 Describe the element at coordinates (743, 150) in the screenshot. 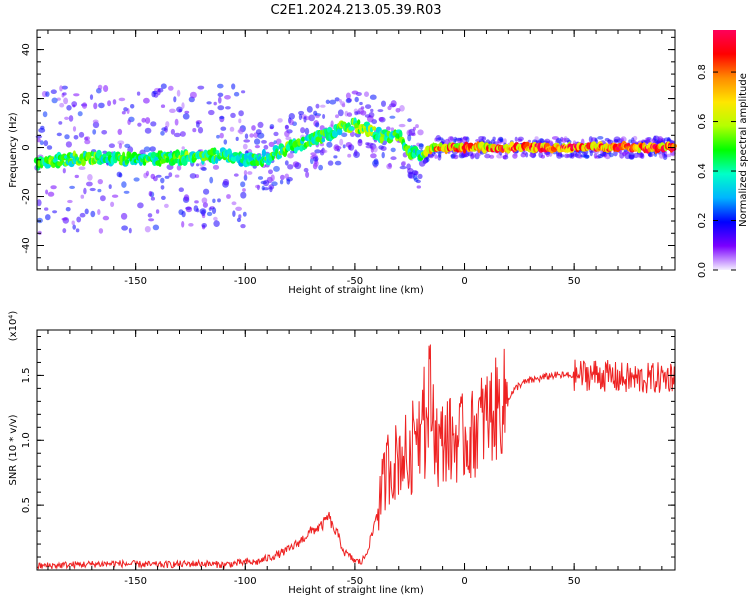

I see `colorbar-label: Normalized spectral amplitude` at that location.